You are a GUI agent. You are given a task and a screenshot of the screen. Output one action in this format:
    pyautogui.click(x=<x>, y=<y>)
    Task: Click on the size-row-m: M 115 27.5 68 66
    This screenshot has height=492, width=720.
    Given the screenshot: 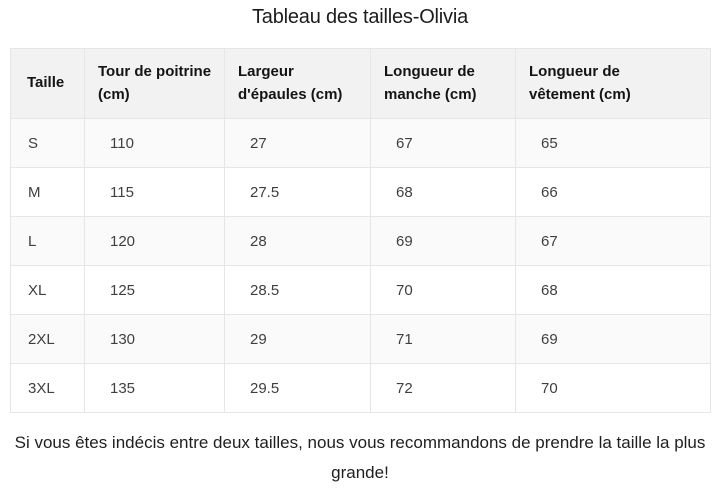 What is the action you would take?
    pyautogui.click(x=360, y=192)
    